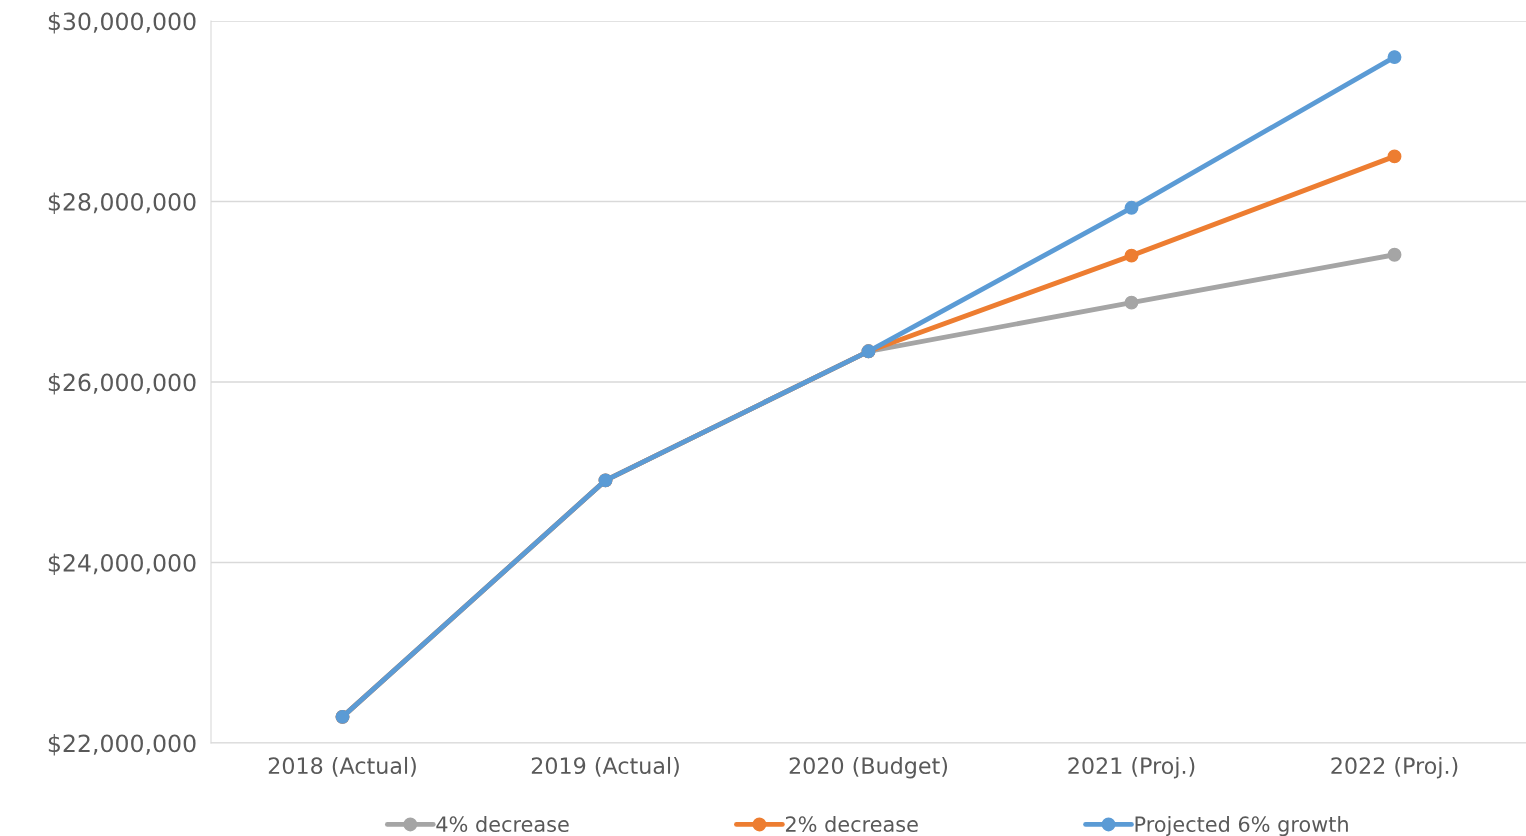 The image size is (1526, 836). I want to click on x-tick-label: 2021 (Proj.), so click(1131, 767).